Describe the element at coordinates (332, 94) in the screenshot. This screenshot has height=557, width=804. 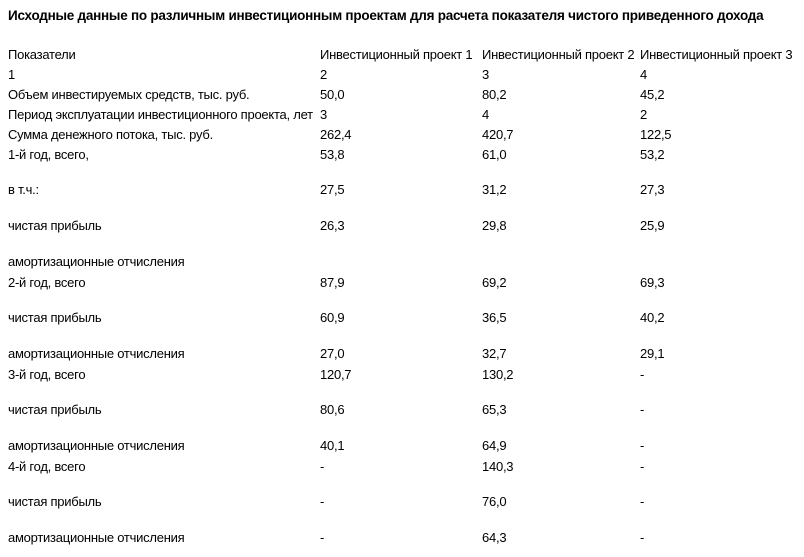
I see `cell-value: 50,0` at that location.